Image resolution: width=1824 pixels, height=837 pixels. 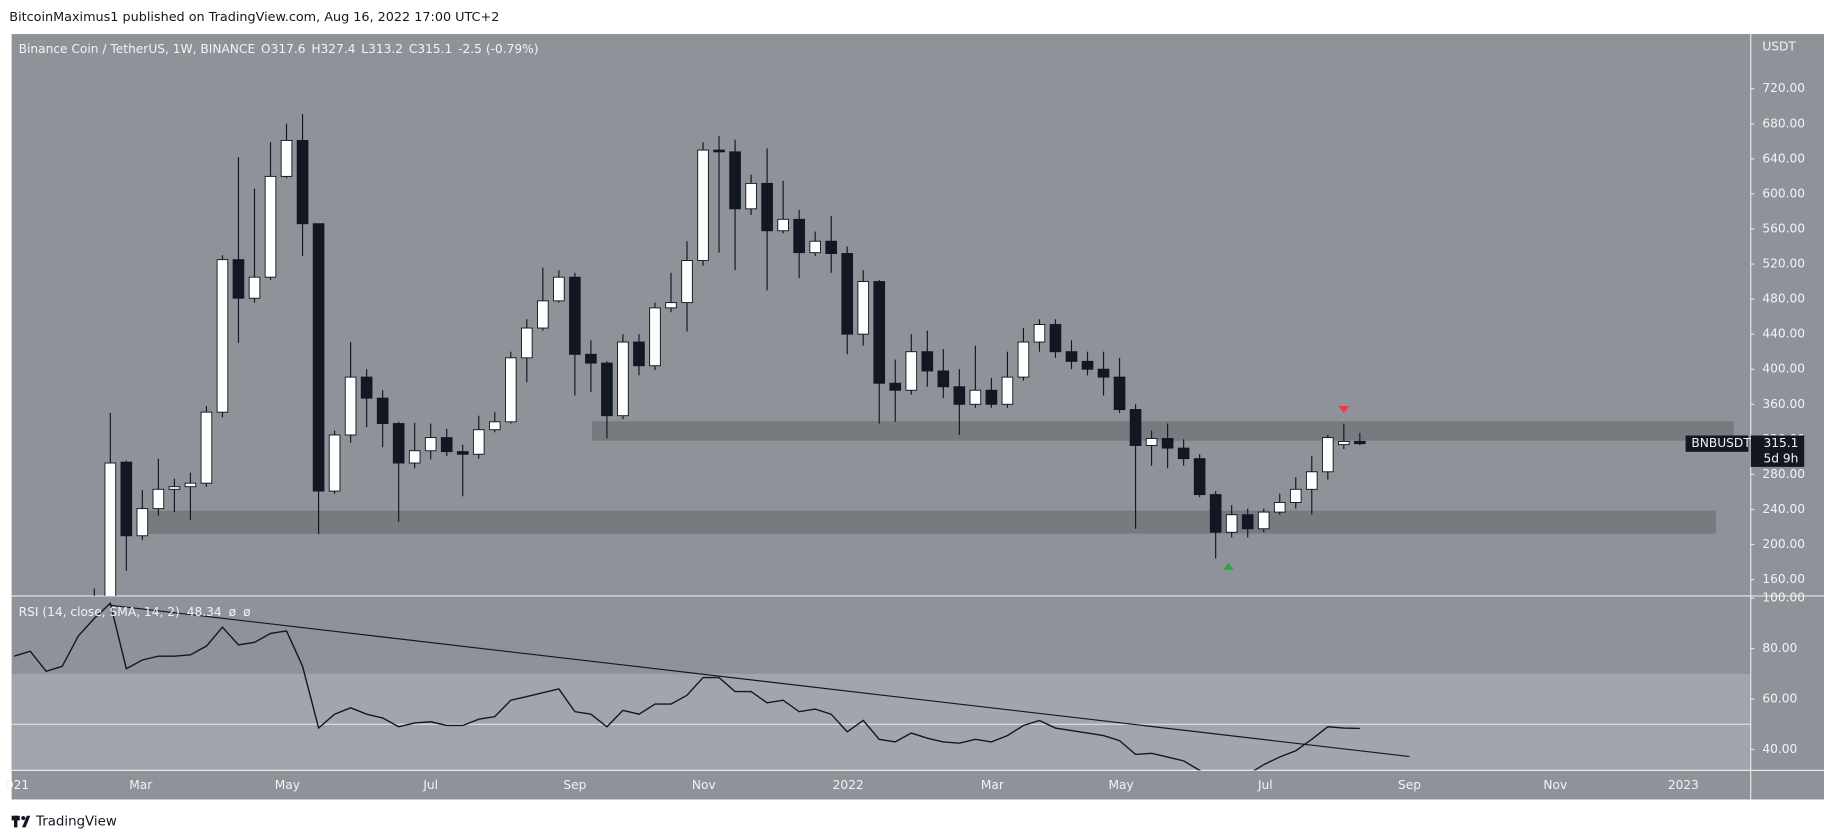 What do you see at coordinates (1783, 598) in the screenshot?
I see `rsi-tick-label: 100.00` at bounding box center [1783, 598].